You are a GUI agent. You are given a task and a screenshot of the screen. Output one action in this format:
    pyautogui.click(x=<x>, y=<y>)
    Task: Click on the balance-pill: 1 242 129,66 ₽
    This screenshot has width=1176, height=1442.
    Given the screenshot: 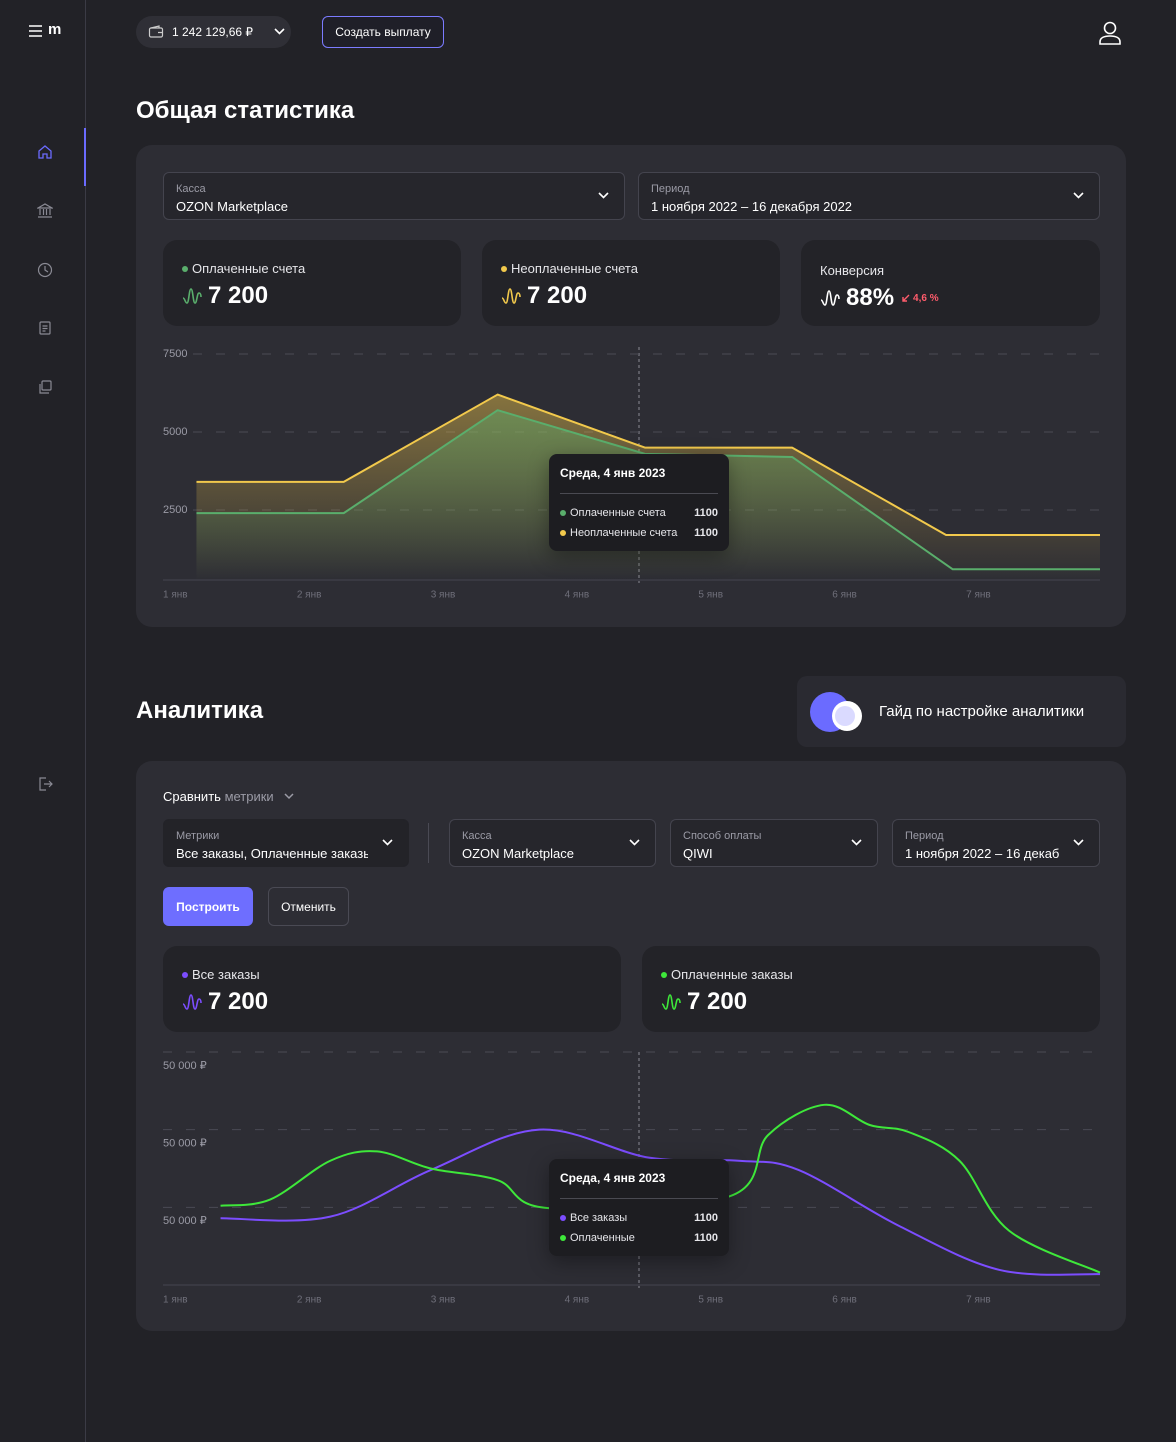 What is the action you would take?
    pyautogui.click(x=213, y=32)
    